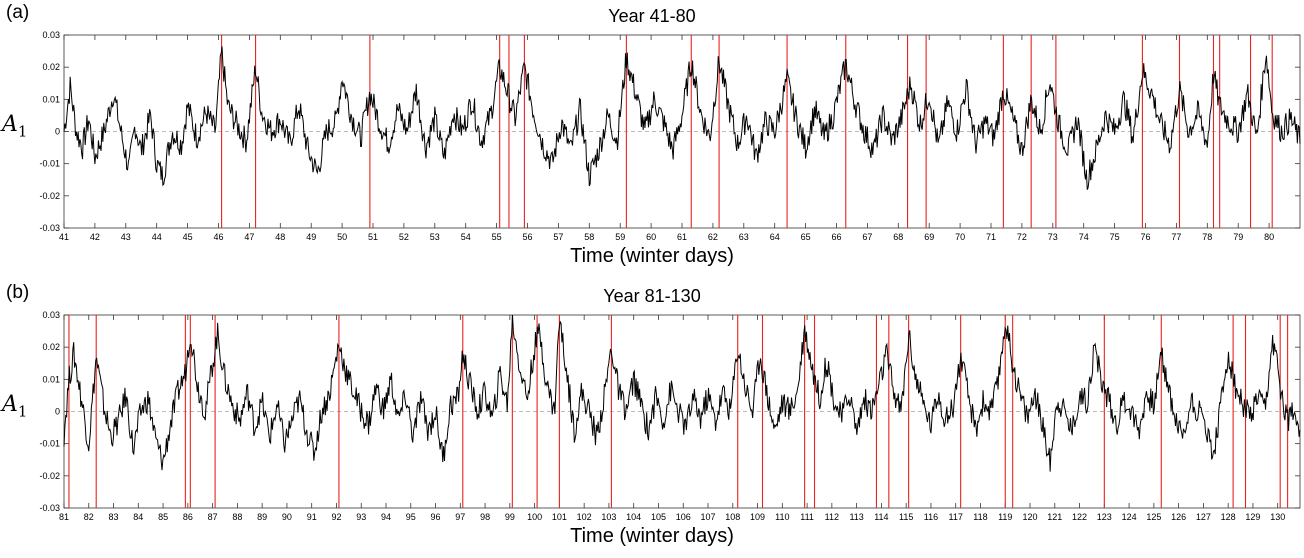 The width and height of the screenshot is (1304, 558). I want to click on x-tick-label: 105, so click(658, 517).